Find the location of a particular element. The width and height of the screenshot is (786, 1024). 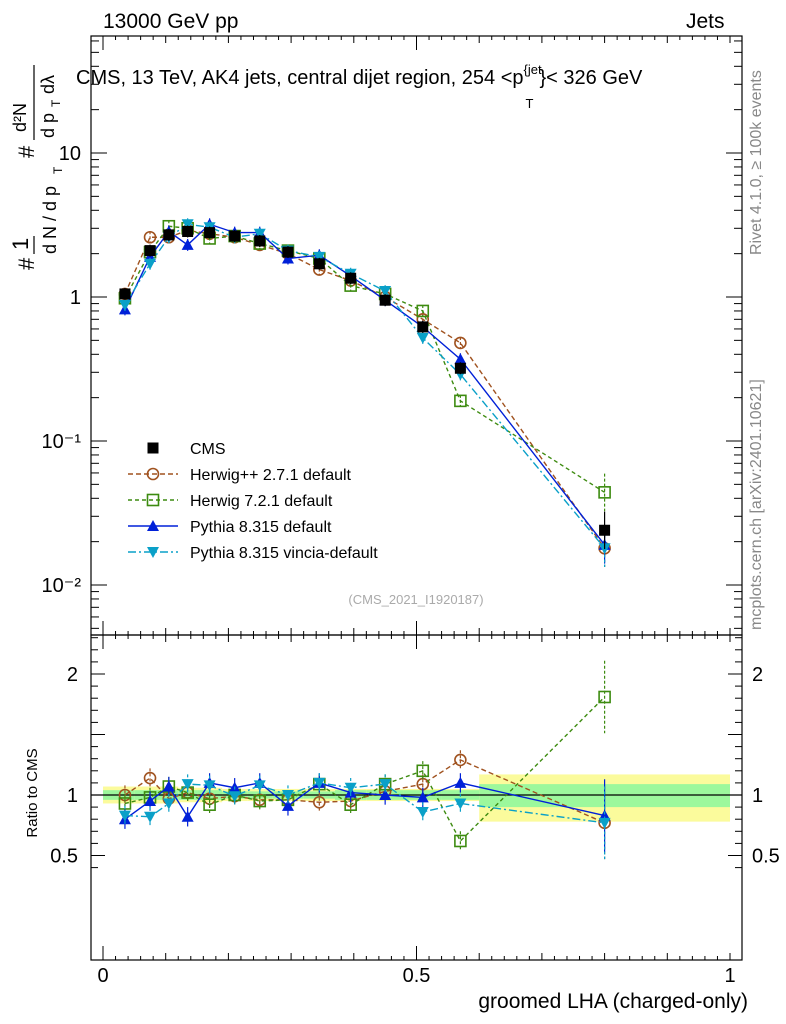

y-tick-label: 10⁻² is located at coordinates (62, 586).